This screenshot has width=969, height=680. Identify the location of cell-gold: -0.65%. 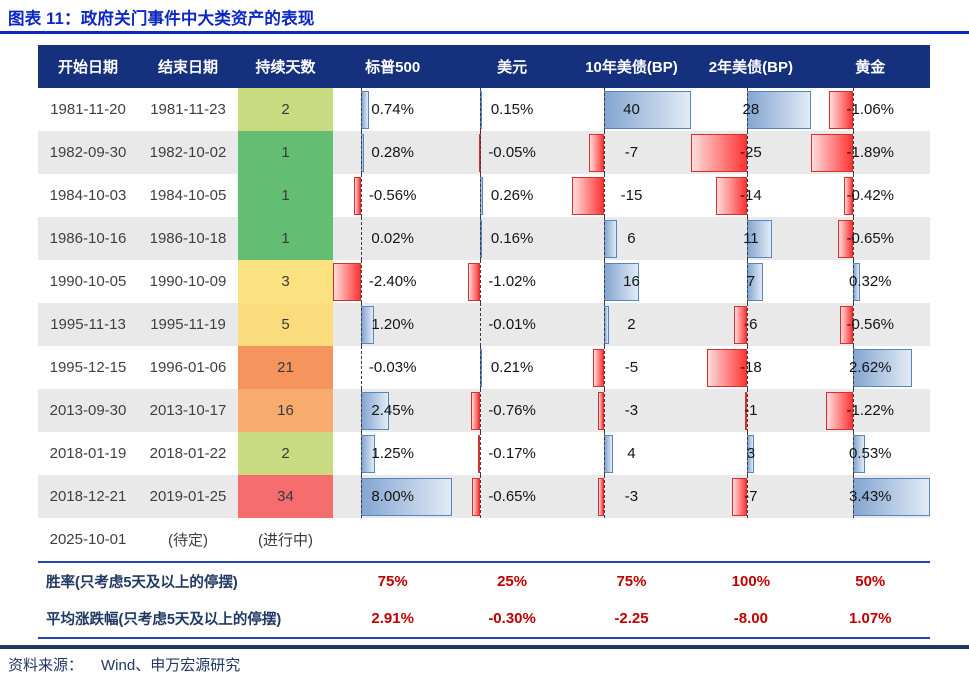
(870, 238).